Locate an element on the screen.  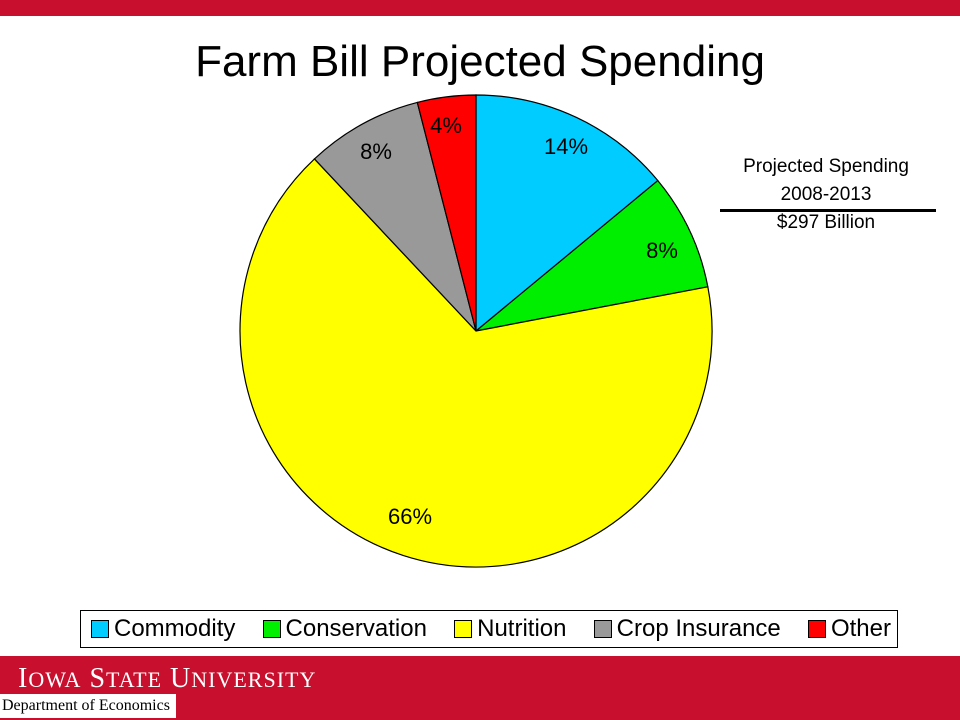
legend-item-nutrition: Nutrition is located at coordinates (510, 629).